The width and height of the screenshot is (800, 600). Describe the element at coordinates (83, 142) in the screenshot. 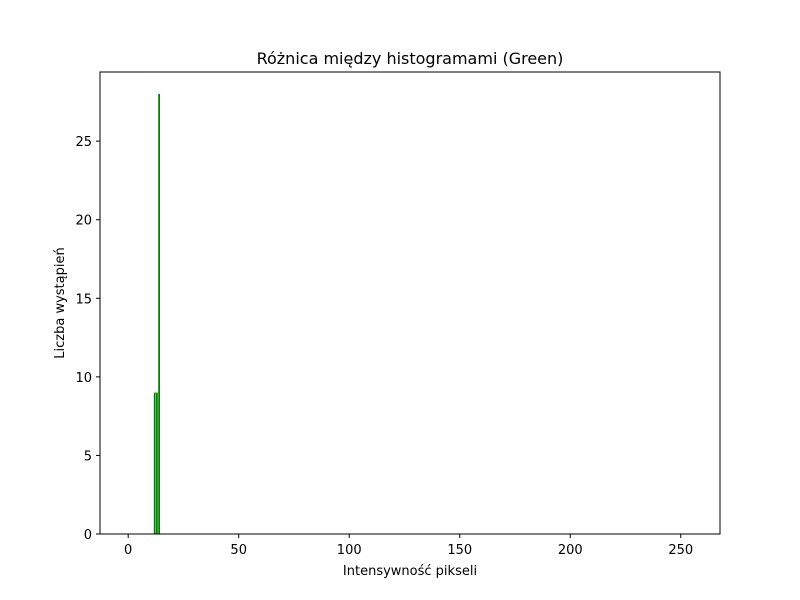

I see `y-tick-label-25: 25` at that location.